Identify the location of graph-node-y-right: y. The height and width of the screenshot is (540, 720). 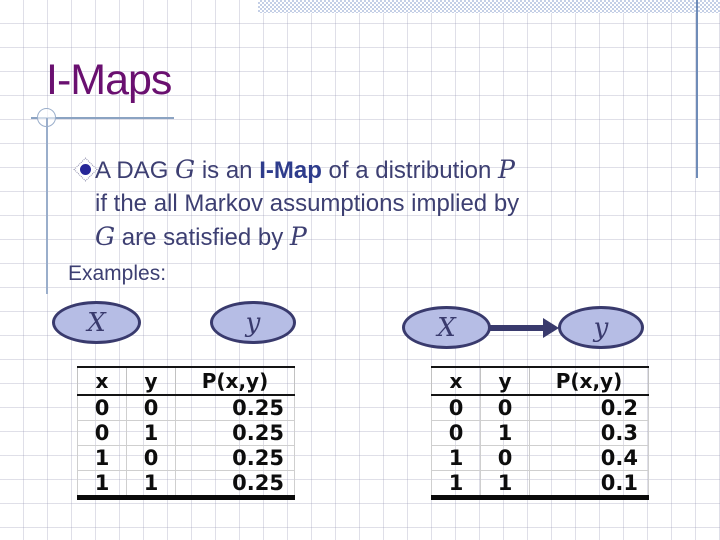
(601, 327).